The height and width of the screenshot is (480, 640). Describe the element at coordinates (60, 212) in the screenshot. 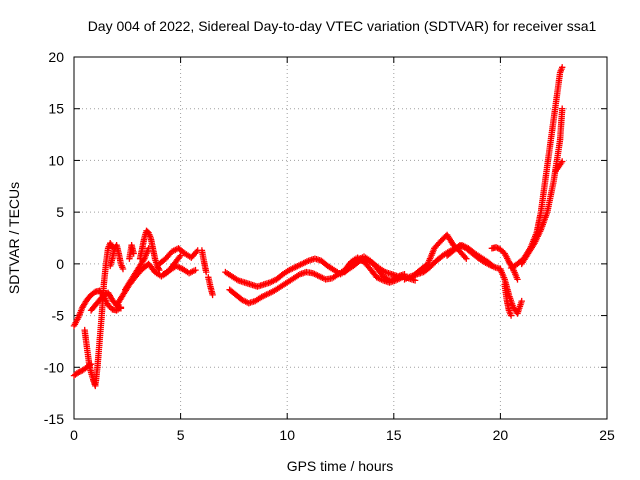

I see `y-tick-label: 5` at that location.